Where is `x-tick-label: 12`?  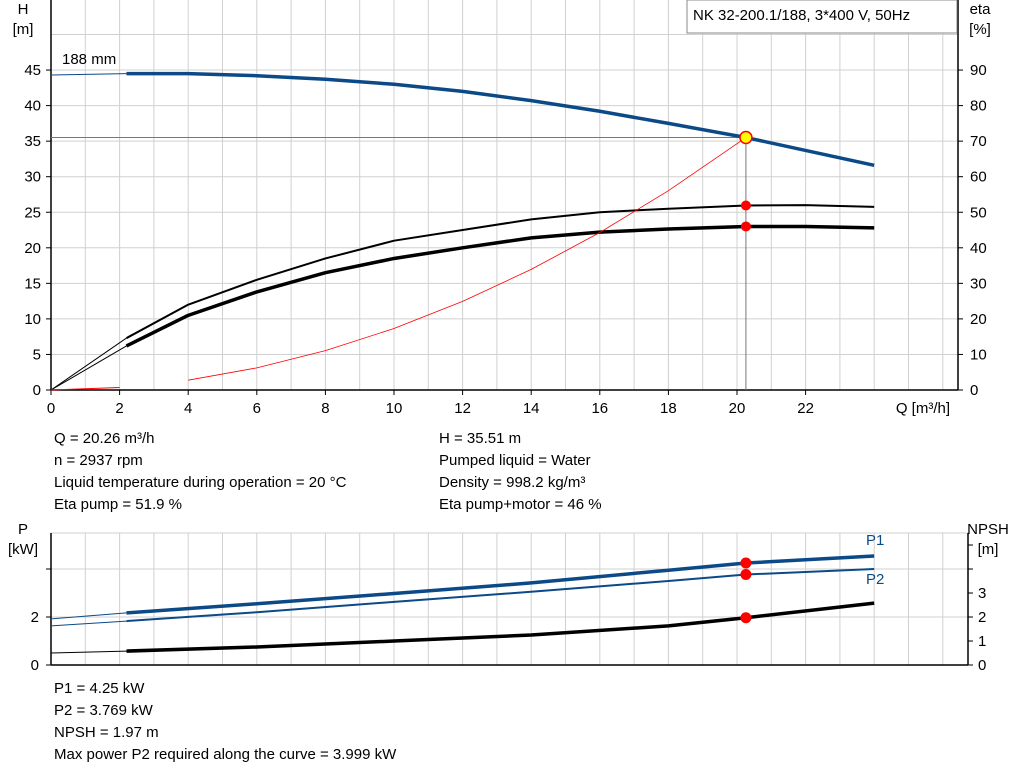
x-tick-label: 12 is located at coordinates (462, 408).